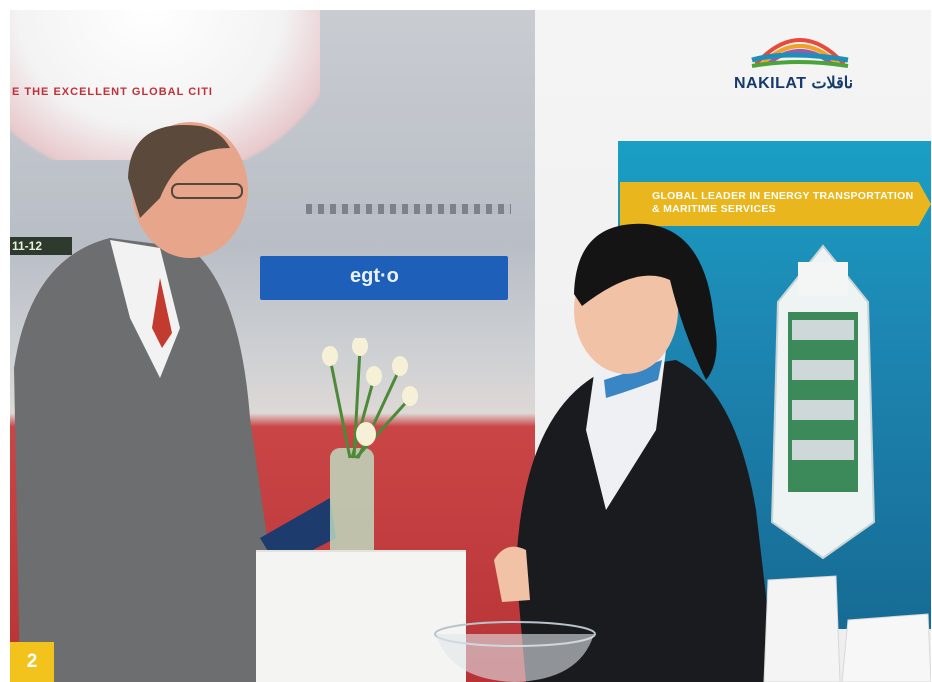 The image size is (932, 682). I want to click on distant-booth-sign, so click(384, 278).